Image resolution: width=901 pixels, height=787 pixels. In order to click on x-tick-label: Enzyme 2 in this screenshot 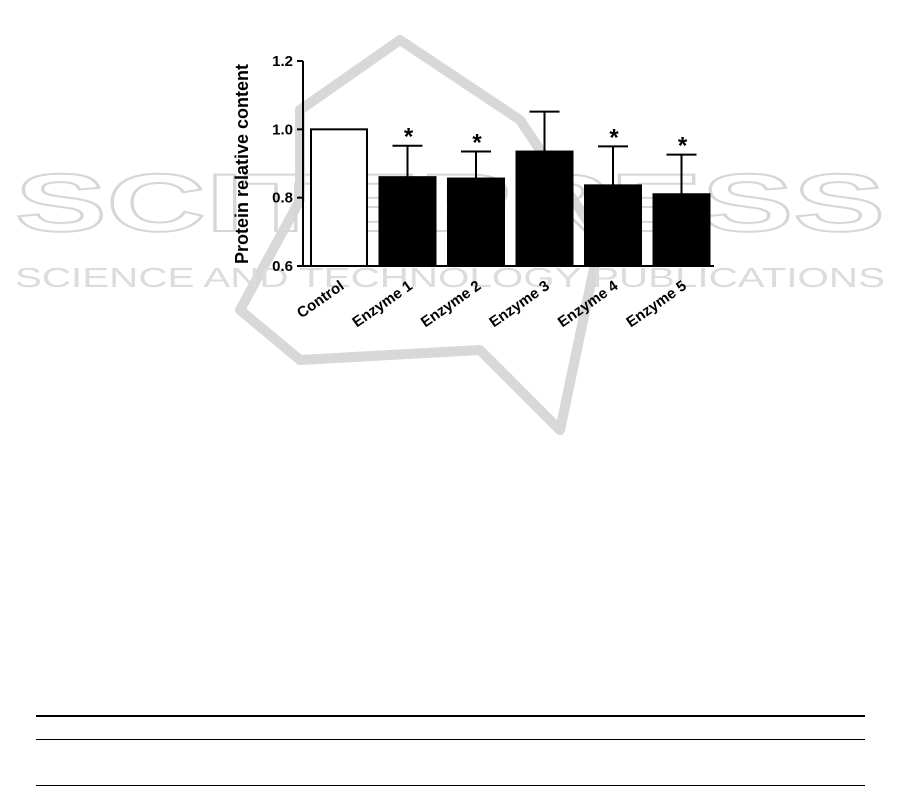, I will do `click(451, 304)`.